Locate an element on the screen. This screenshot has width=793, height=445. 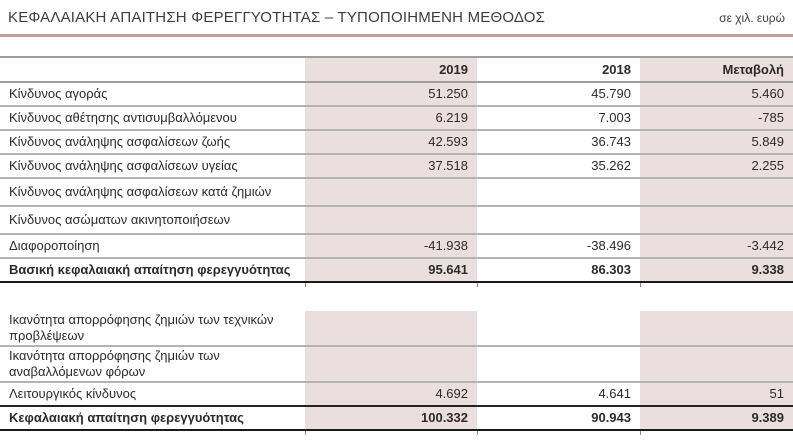
value-cell-2018: 45.790 is located at coordinates (611, 93).